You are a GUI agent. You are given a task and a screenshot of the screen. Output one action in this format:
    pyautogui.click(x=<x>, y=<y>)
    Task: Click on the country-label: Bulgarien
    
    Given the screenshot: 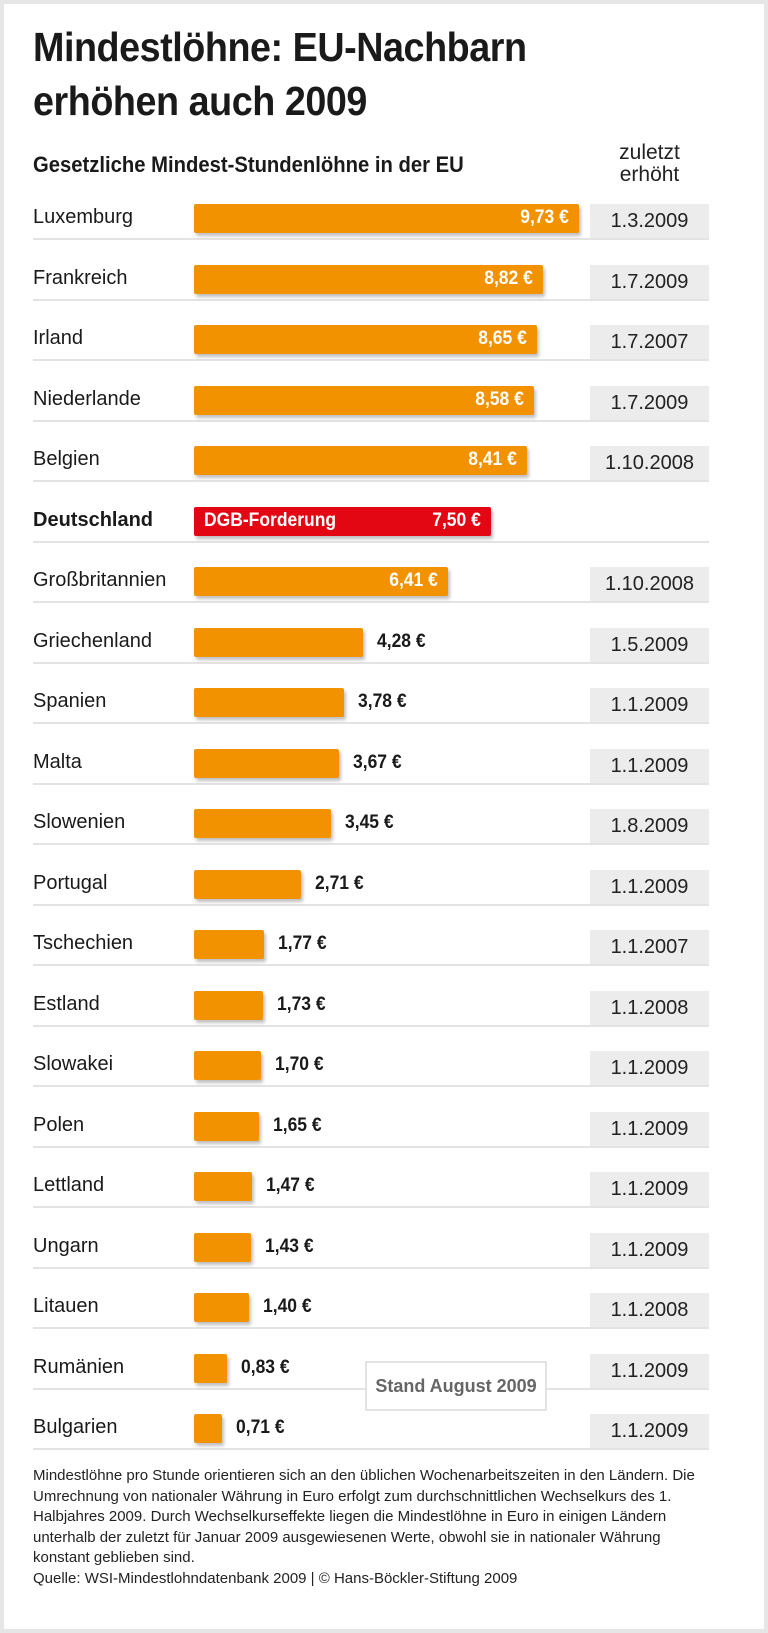 What is the action you would take?
    pyautogui.click(x=75, y=1427)
    